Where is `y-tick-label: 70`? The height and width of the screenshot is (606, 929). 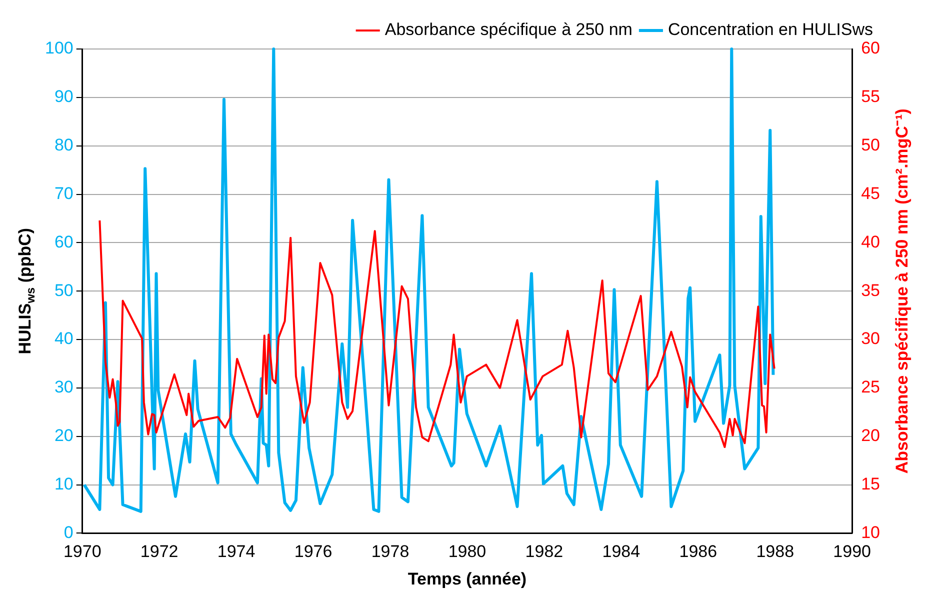 y-tick-label: 70 is located at coordinates (64, 193).